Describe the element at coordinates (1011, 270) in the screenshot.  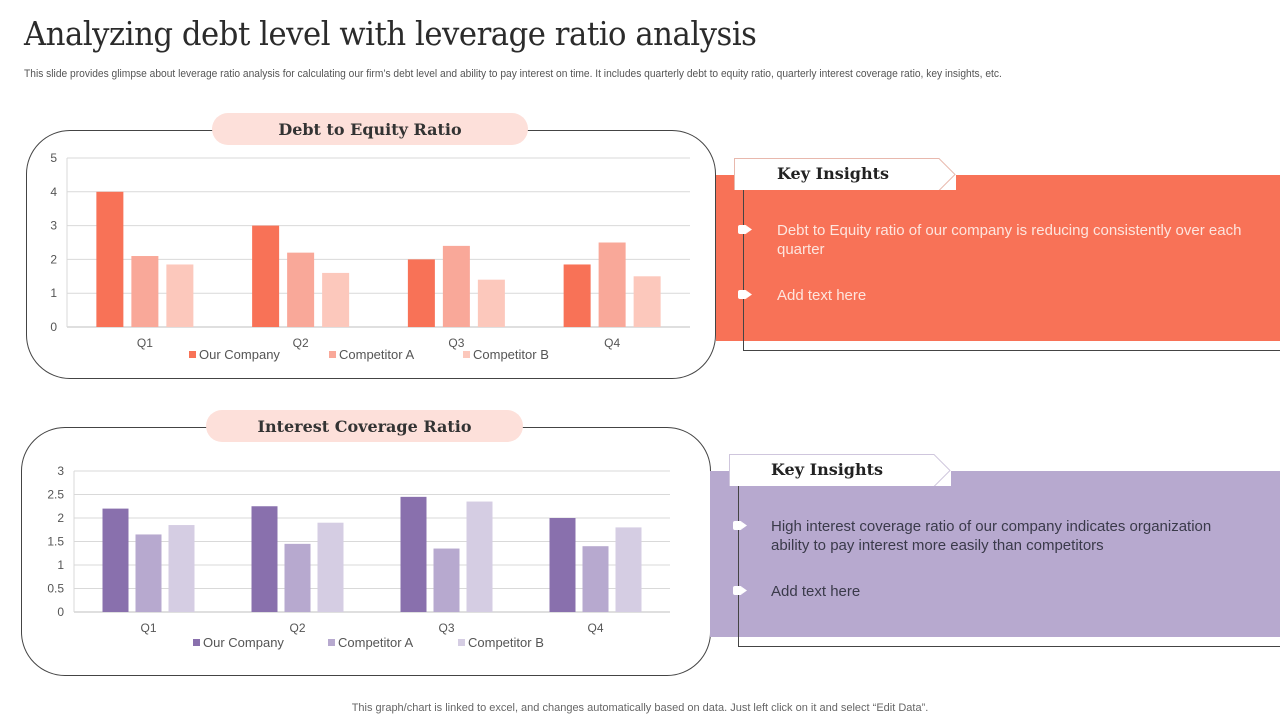
I see `debt-insights-frame` at that location.